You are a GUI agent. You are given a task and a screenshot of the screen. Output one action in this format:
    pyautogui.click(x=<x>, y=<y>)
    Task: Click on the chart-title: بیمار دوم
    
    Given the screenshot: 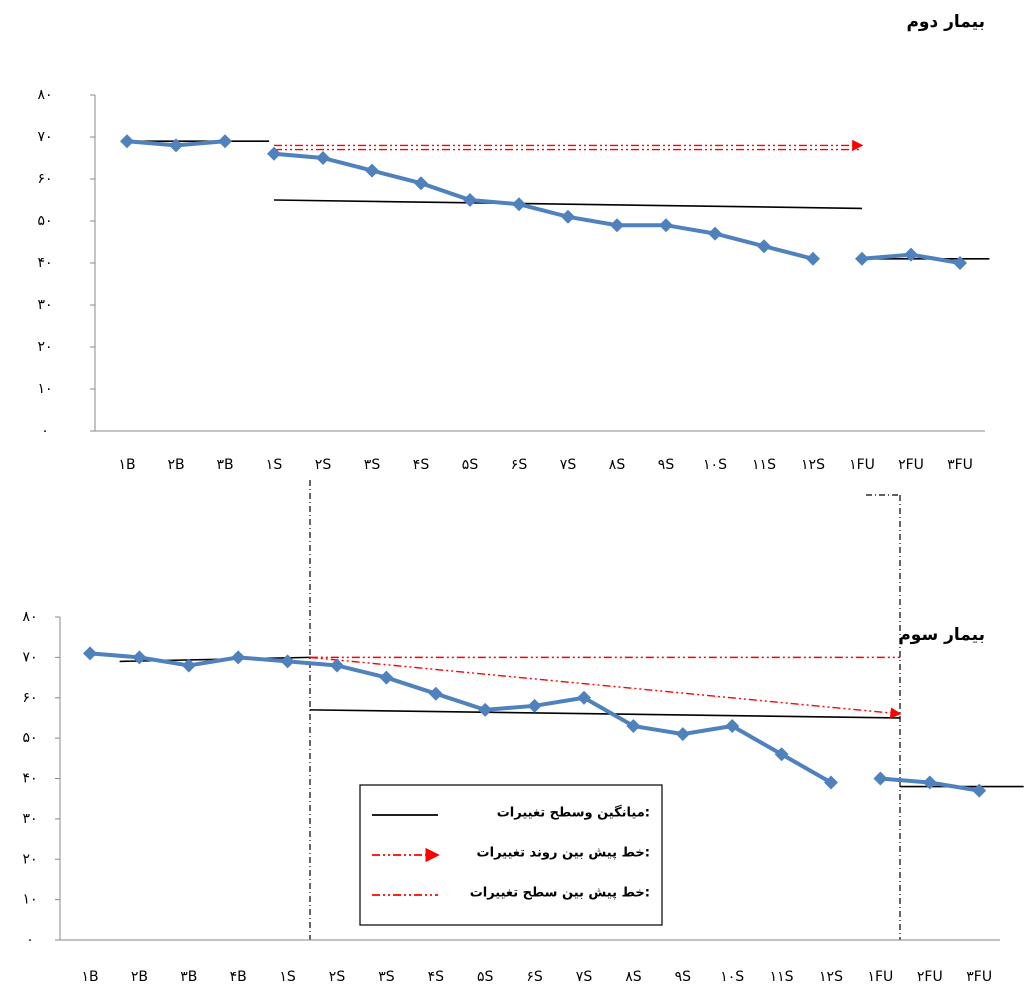 What is the action you would take?
    pyautogui.click(x=945, y=22)
    